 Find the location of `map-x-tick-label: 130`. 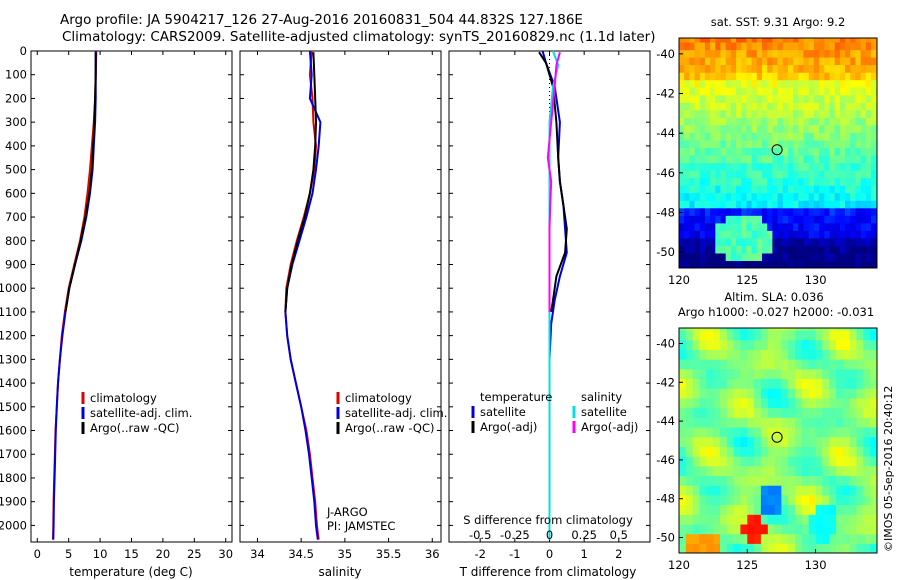

map-x-tick-label: 130 is located at coordinates (816, 280).